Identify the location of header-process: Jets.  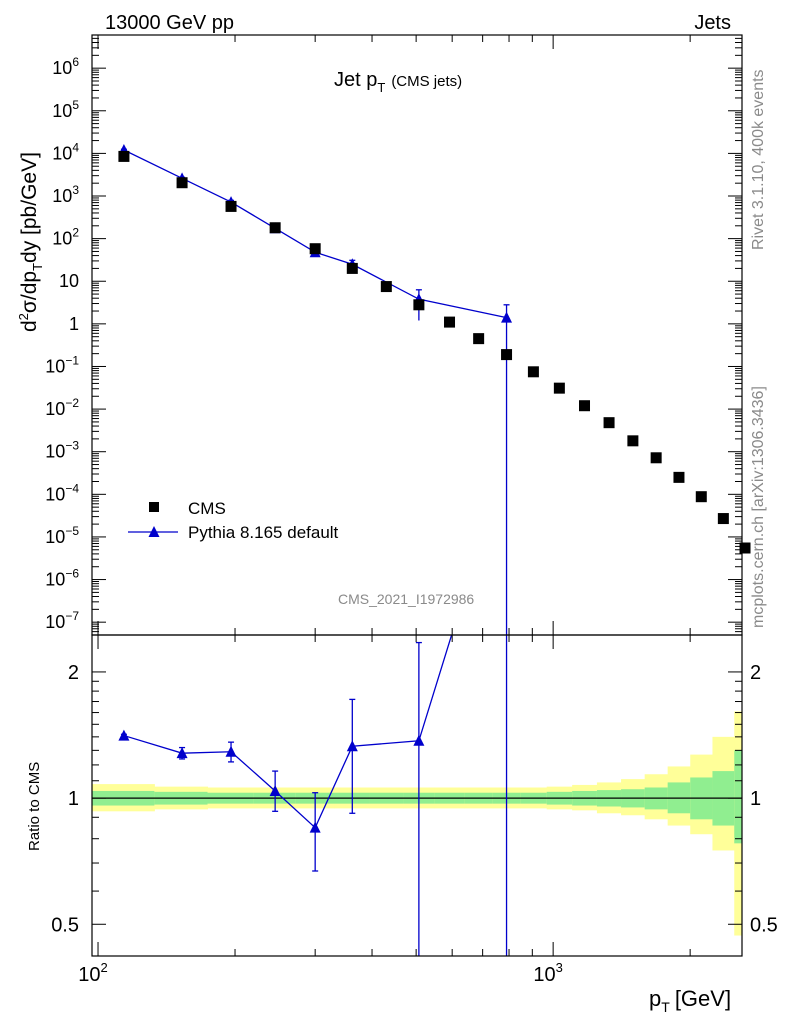
(712, 23).